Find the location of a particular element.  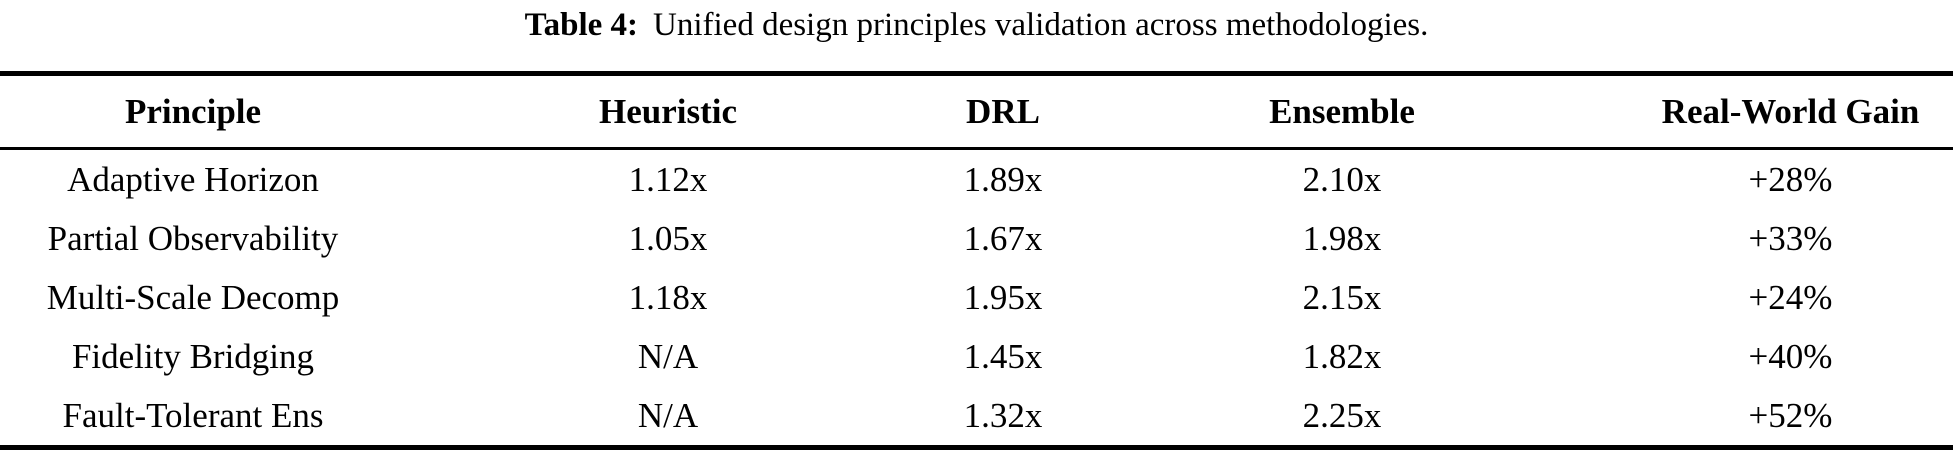

cell-heuristic: 1.05x is located at coordinates (668, 238).